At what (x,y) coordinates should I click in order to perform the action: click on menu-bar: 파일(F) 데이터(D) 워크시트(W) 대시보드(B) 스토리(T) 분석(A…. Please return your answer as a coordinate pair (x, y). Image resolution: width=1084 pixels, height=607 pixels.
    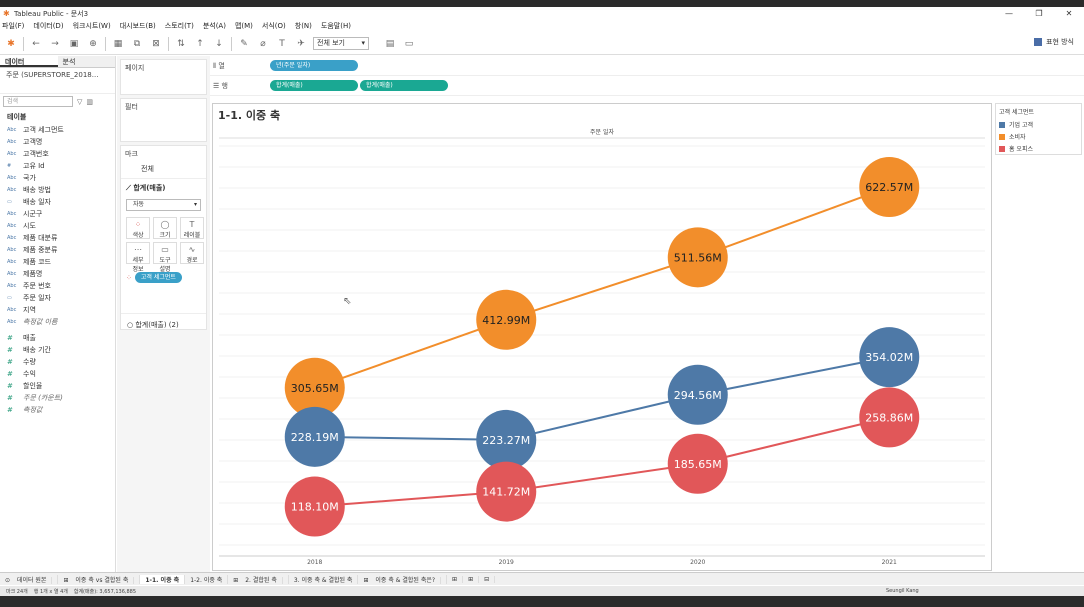
    Looking at the image, I should click on (542, 26).